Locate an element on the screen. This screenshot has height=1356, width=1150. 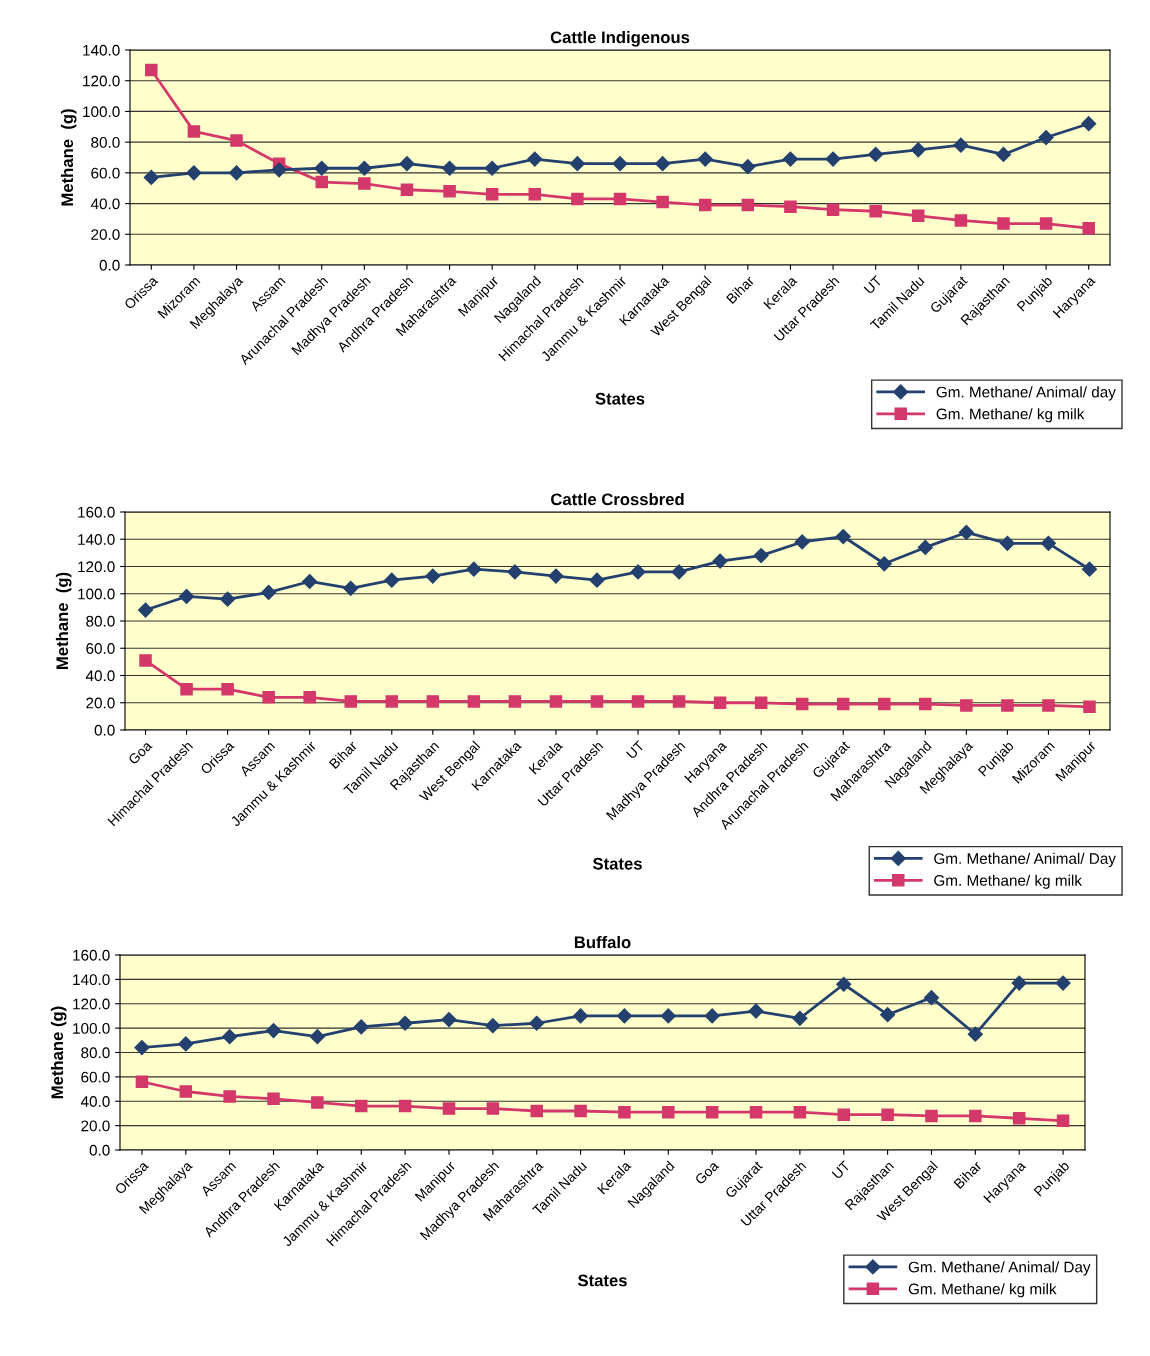
chart-title: Cattle Crossbred is located at coordinates (617, 499).